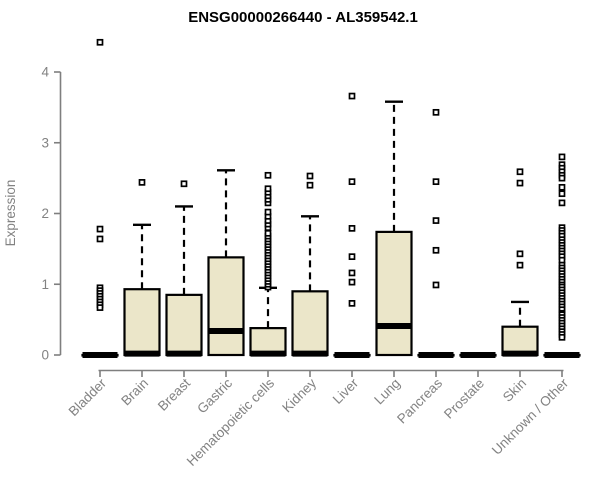 The width and height of the screenshot is (600, 500). Describe the element at coordinates (387, 392) in the screenshot. I see `x-tick-label: Lung` at that location.